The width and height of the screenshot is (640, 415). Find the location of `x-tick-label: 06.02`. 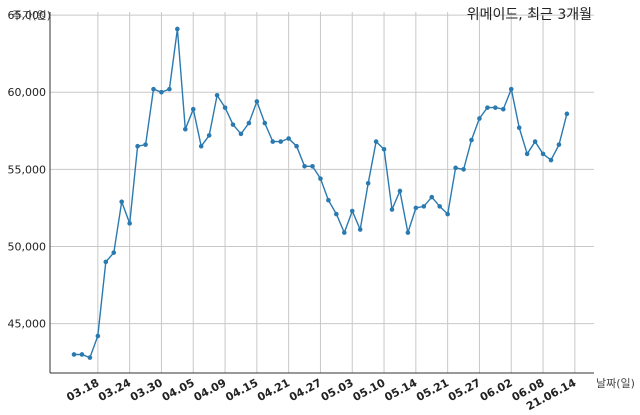

x-tick-label: 06.02 is located at coordinates (496, 390).